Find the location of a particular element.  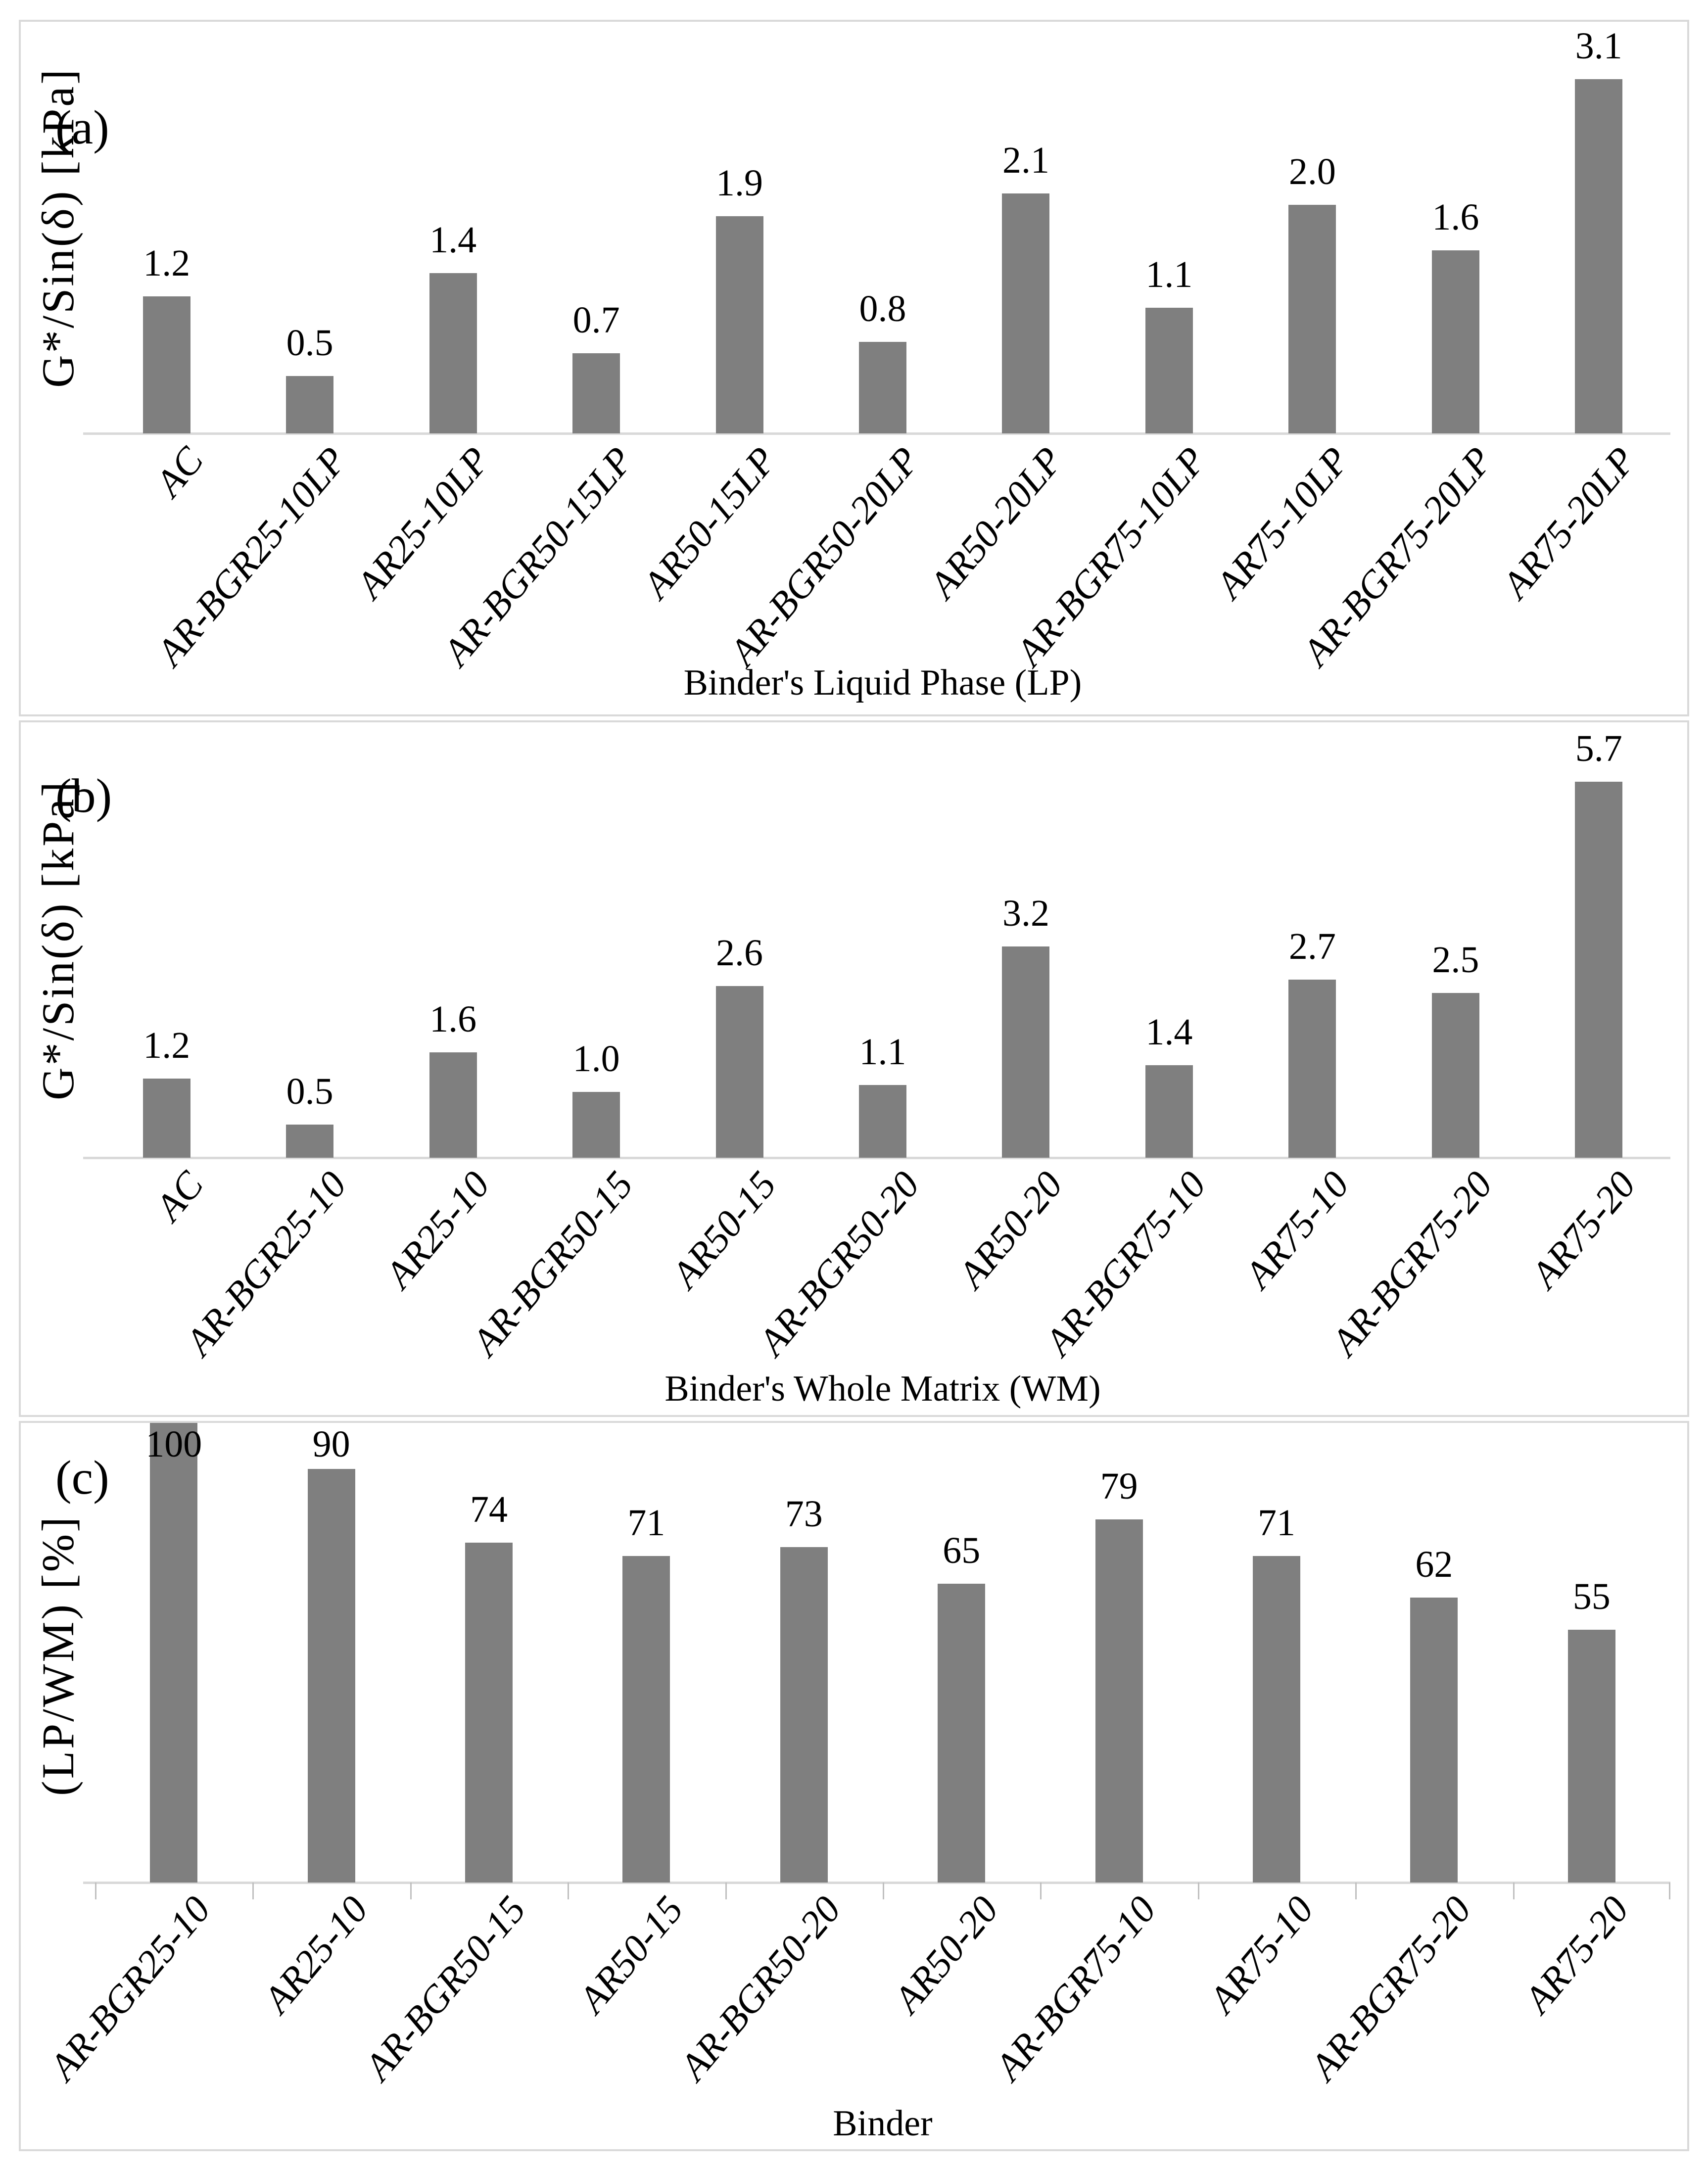

bar-value-label: 74 is located at coordinates (489, 1510).